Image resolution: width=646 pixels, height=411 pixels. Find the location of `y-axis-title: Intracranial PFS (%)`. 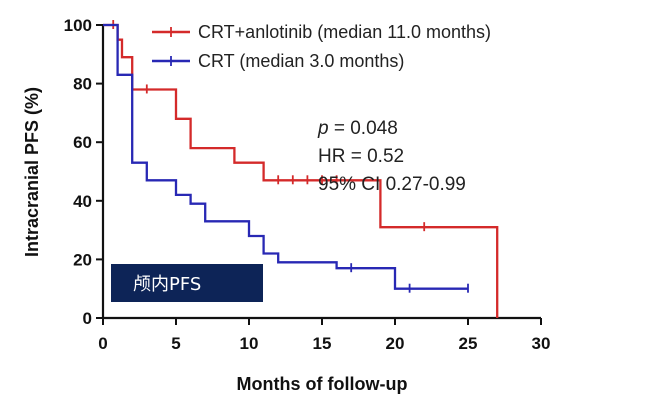

y-axis-title: Intracranial PFS (%) is located at coordinates (32, 172).